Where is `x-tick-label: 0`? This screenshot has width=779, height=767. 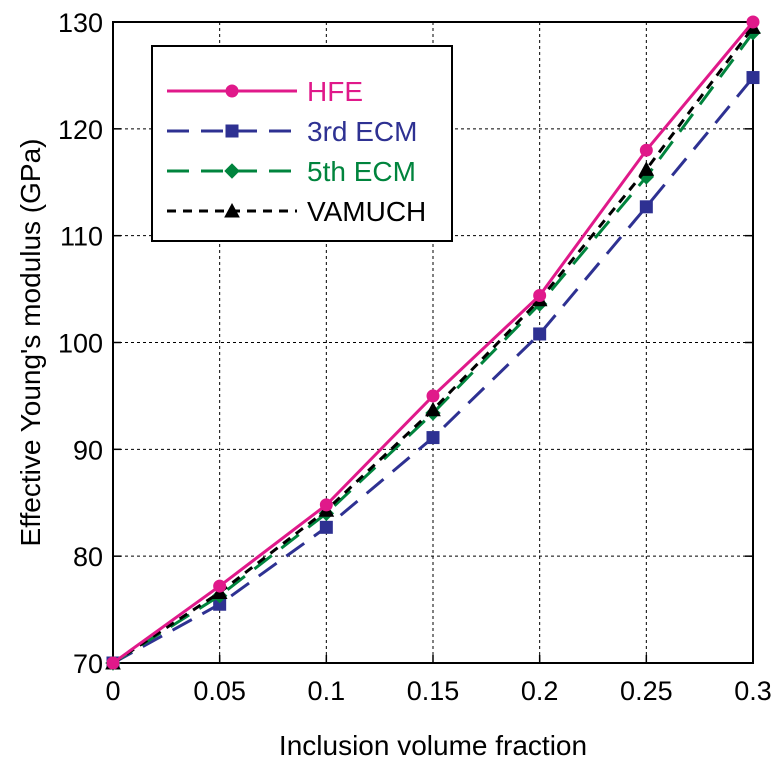 x-tick-label: 0 is located at coordinates (112, 691).